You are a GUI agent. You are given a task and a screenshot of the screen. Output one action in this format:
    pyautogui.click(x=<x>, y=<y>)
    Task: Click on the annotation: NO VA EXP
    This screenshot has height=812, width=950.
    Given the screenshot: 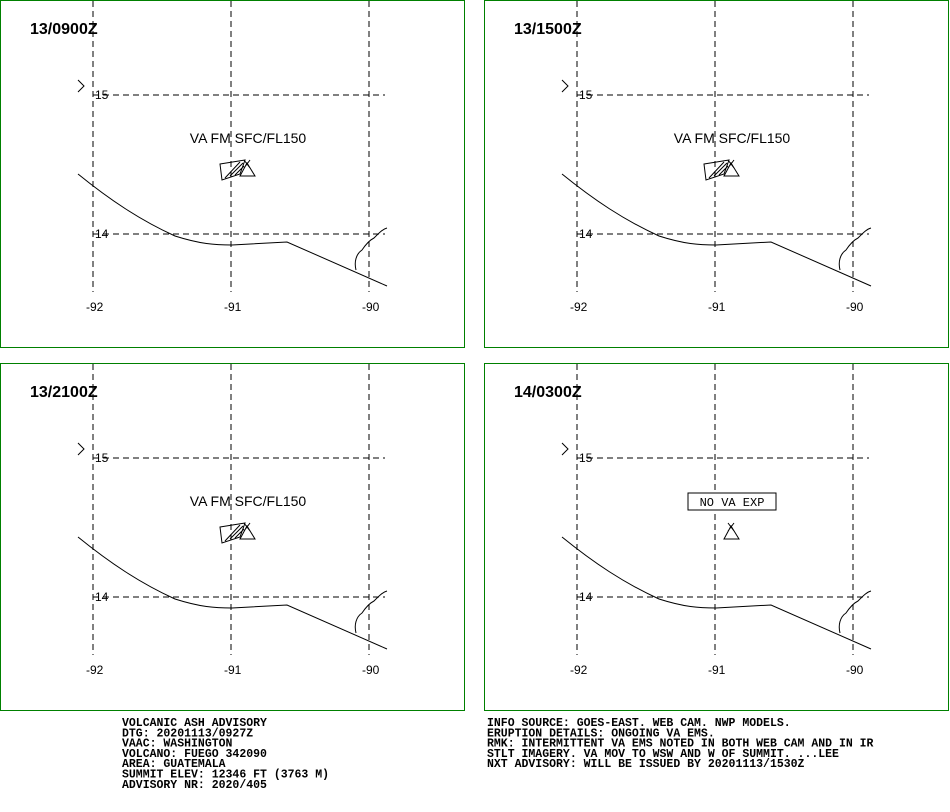 What is the action you would take?
    pyautogui.click(x=732, y=503)
    